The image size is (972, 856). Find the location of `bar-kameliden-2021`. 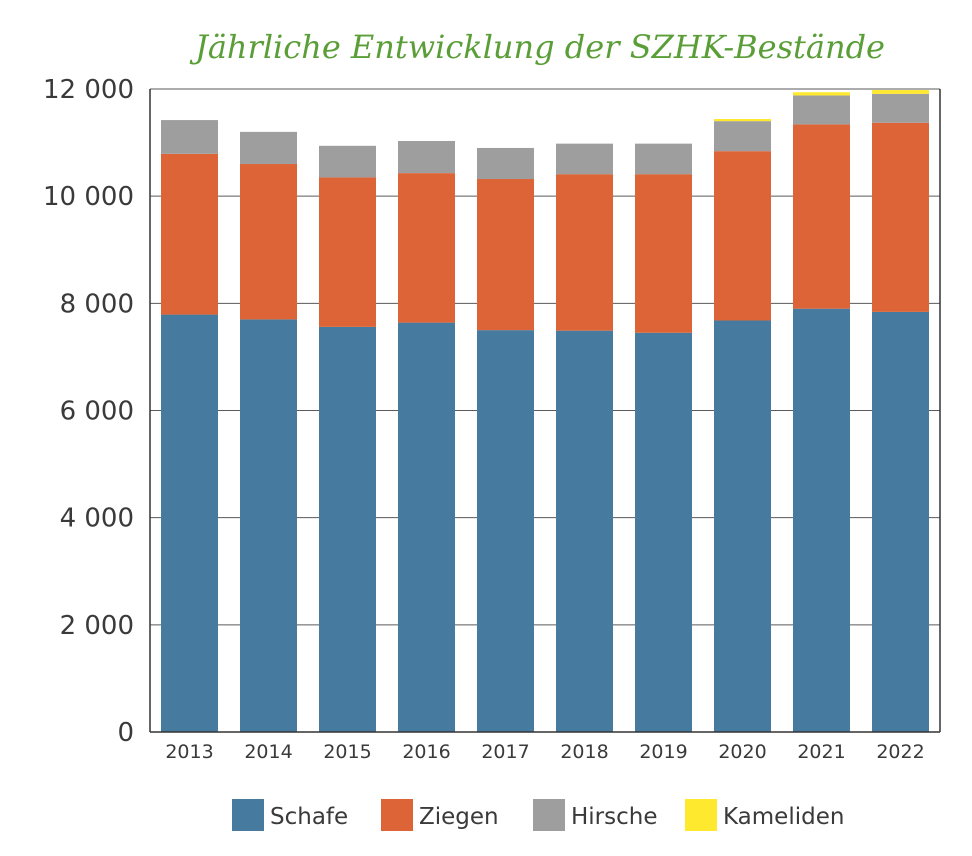

bar-kameliden-2021 is located at coordinates (821, 94).